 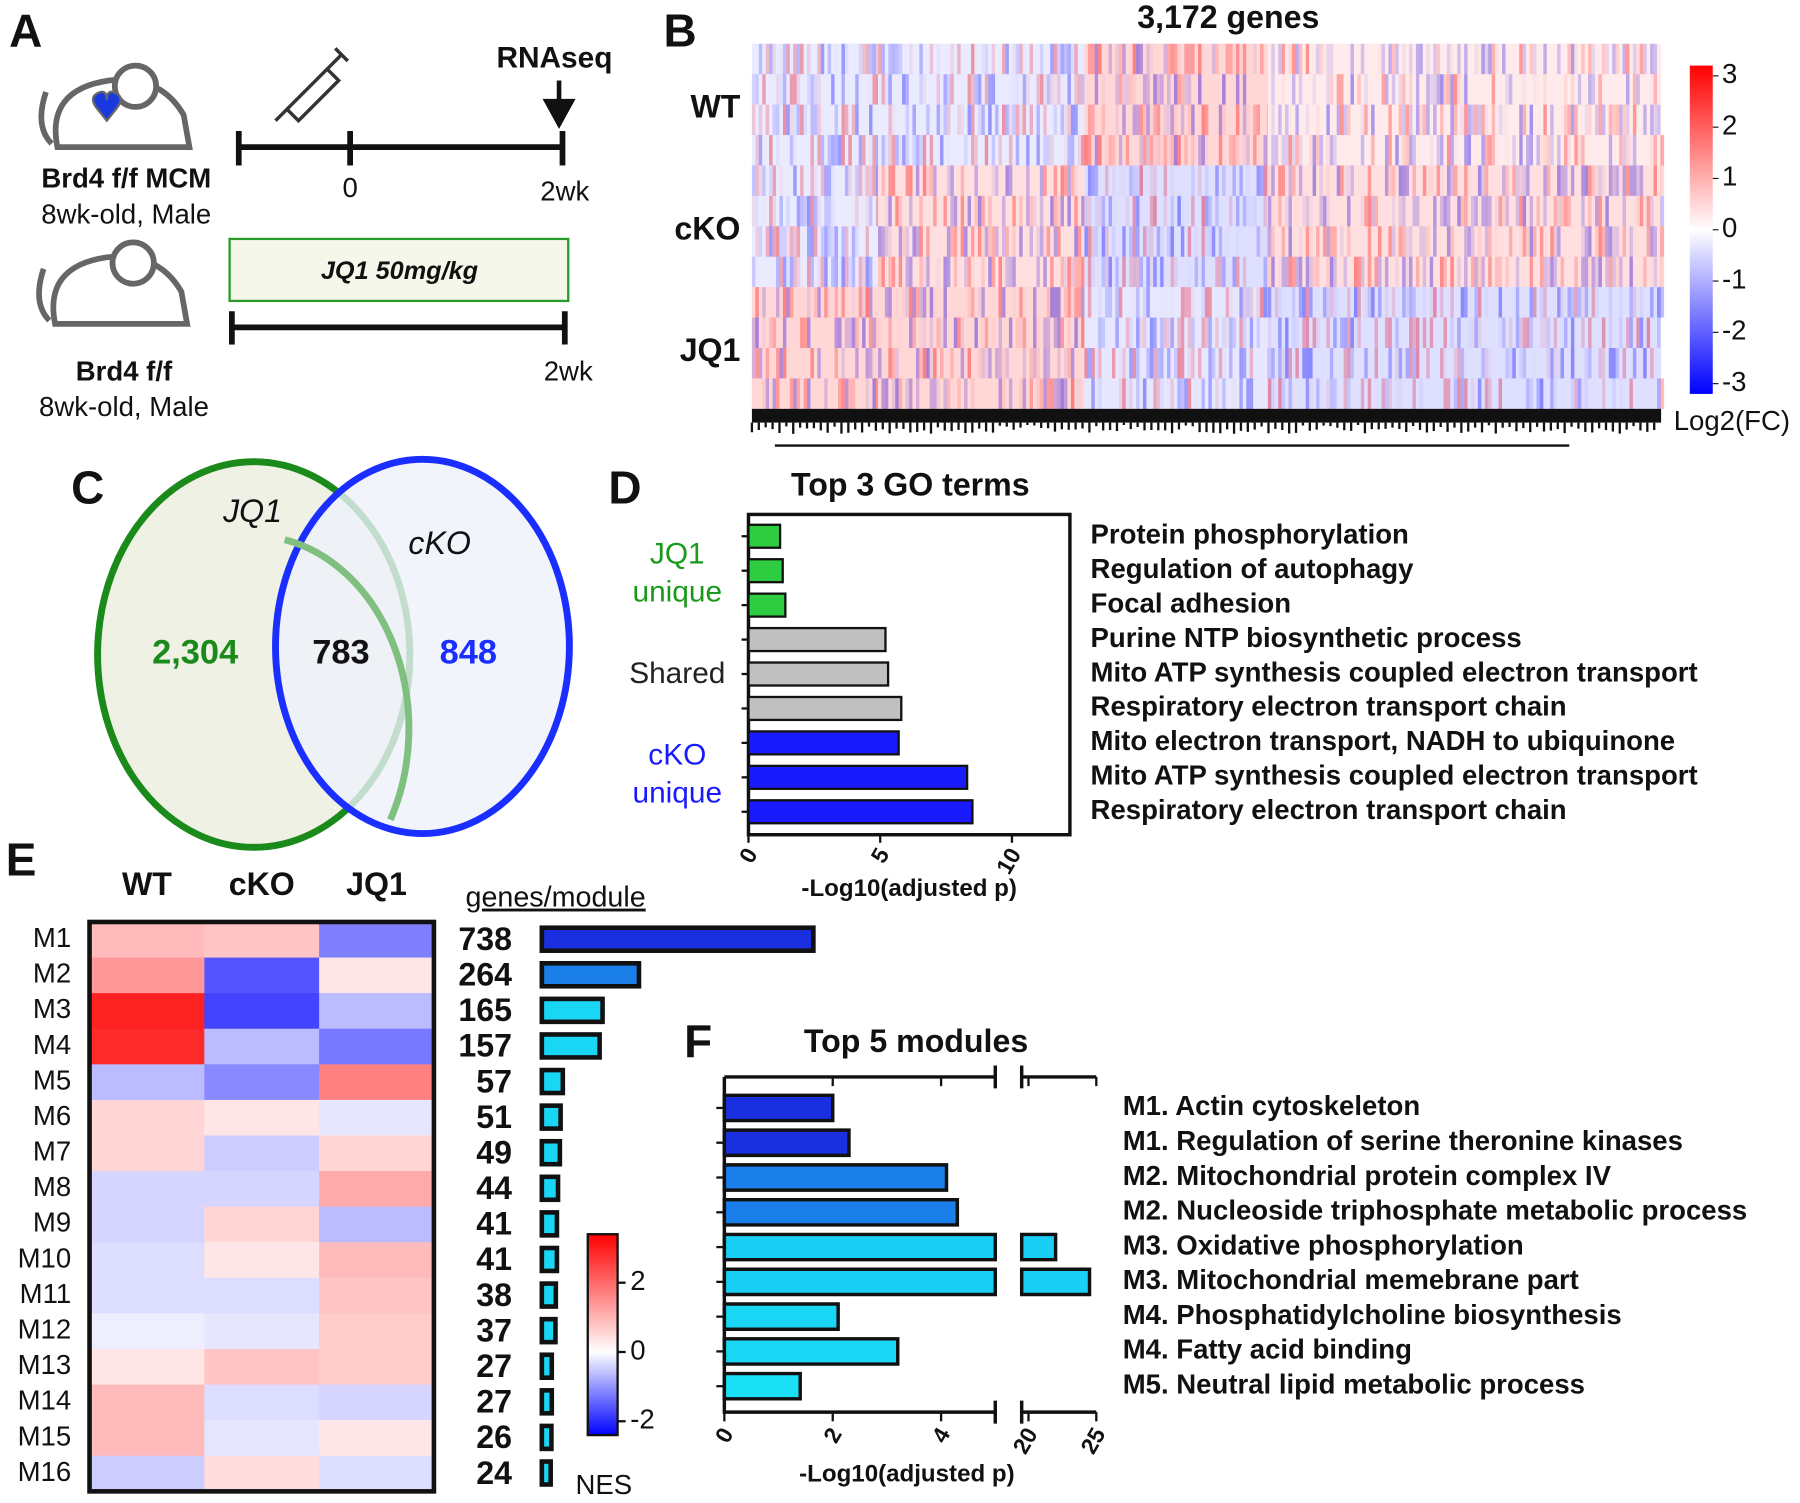 What do you see at coordinates (555, 898) in the screenshot?
I see `chart-title: genes/module` at bounding box center [555, 898].